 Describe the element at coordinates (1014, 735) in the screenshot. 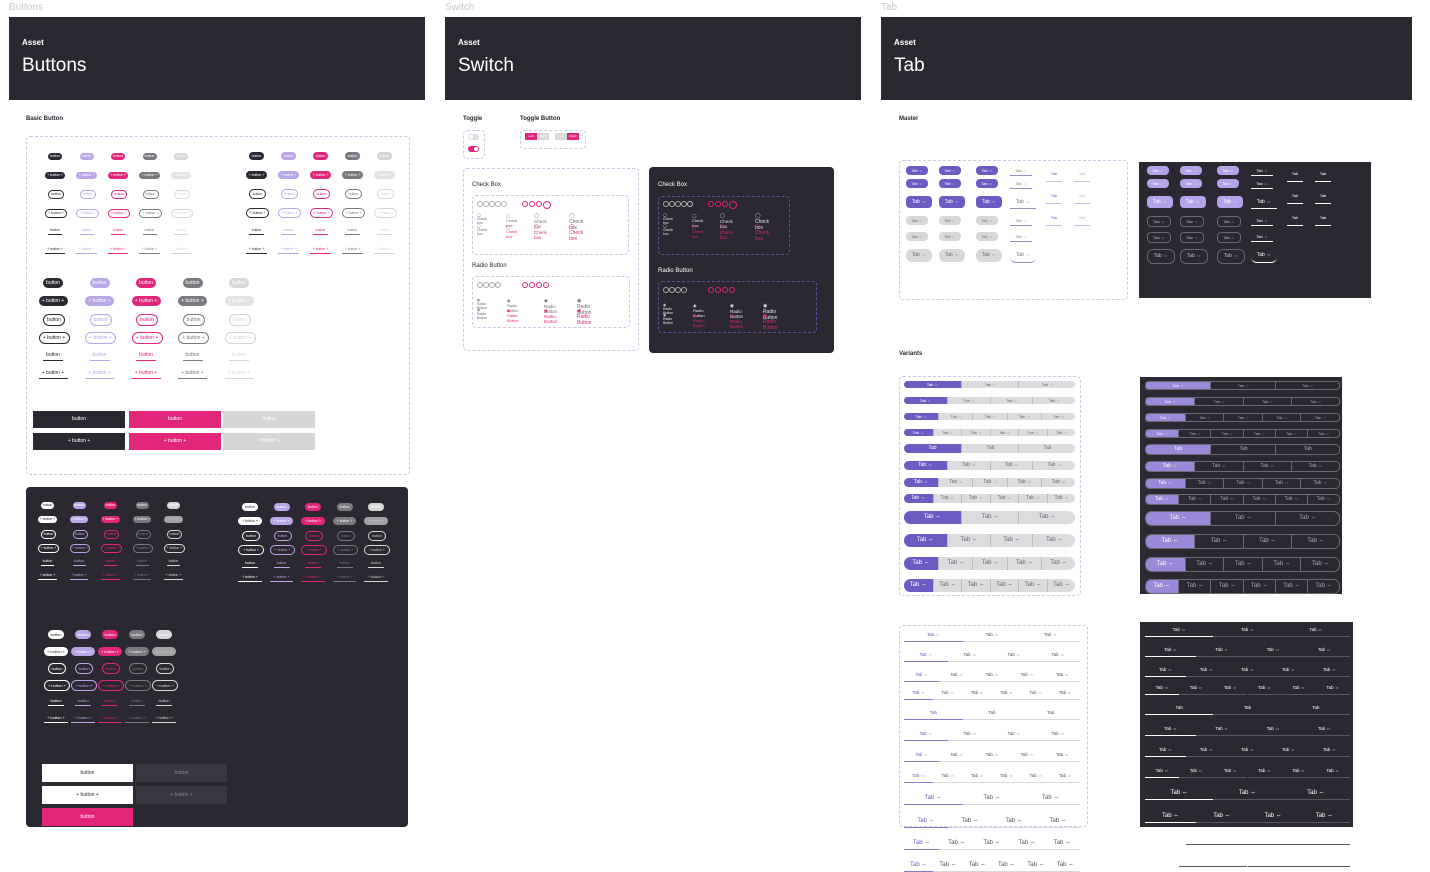

I see `underline-tab-5-2: Tab ⇔` at that location.